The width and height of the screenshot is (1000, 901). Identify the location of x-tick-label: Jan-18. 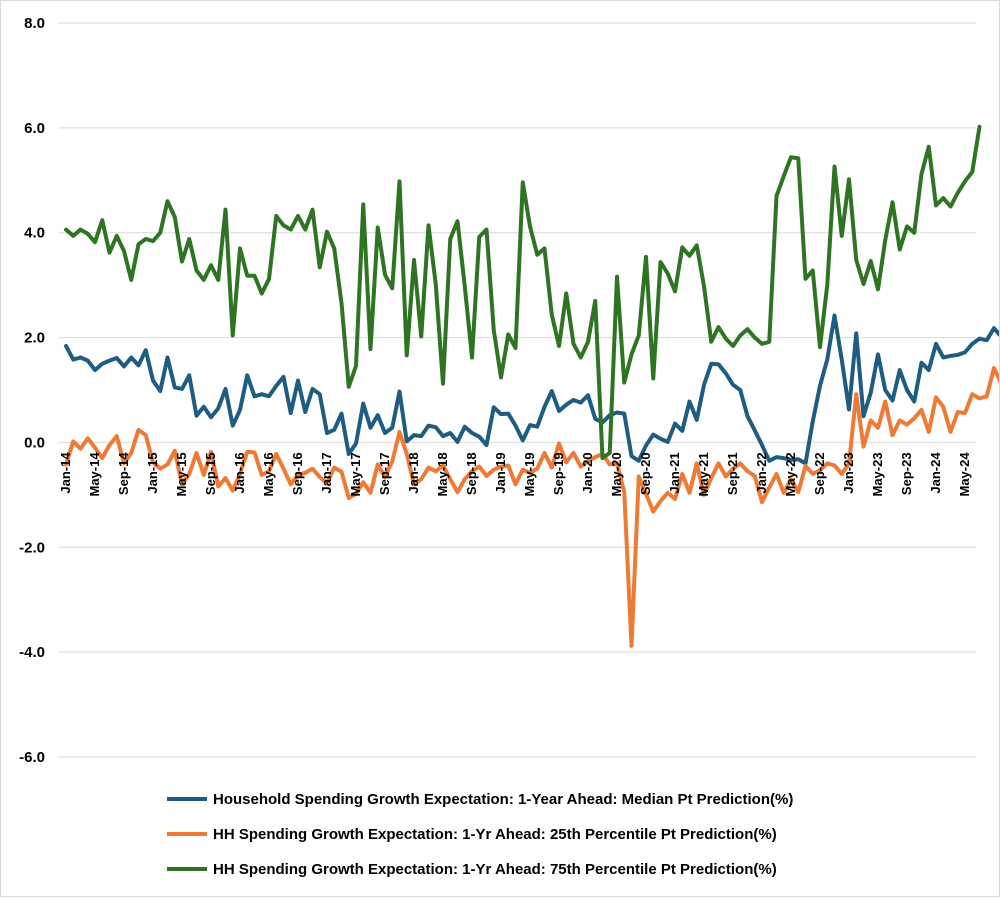
(413, 472).